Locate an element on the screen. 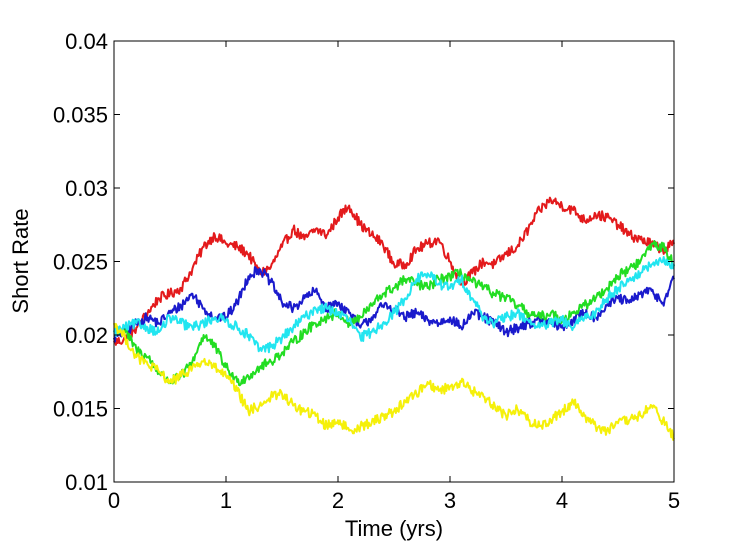 The image size is (745, 547). y-tick-label: 0.025 is located at coordinates (80, 262).